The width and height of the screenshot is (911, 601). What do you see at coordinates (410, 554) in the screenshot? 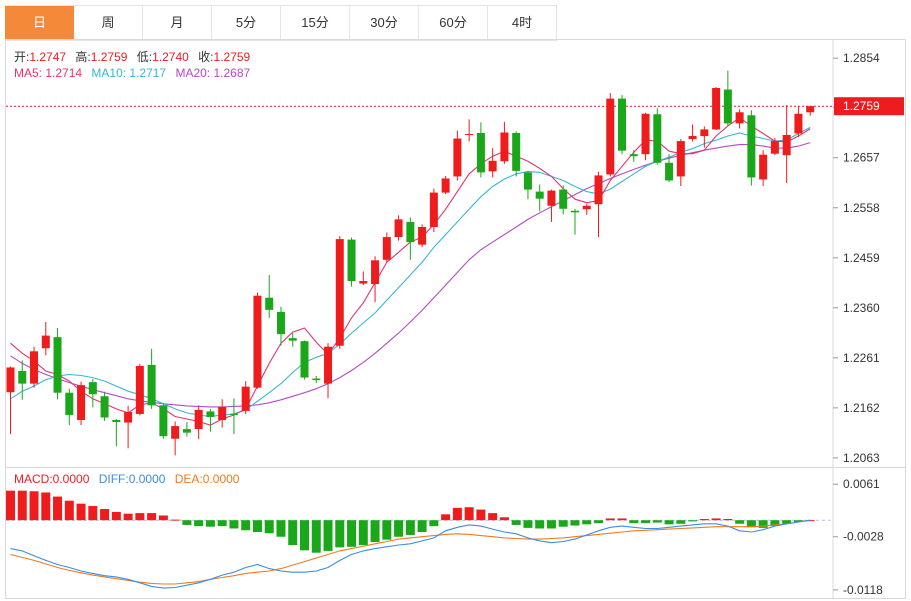
I see `diff-line` at bounding box center [410, 554].